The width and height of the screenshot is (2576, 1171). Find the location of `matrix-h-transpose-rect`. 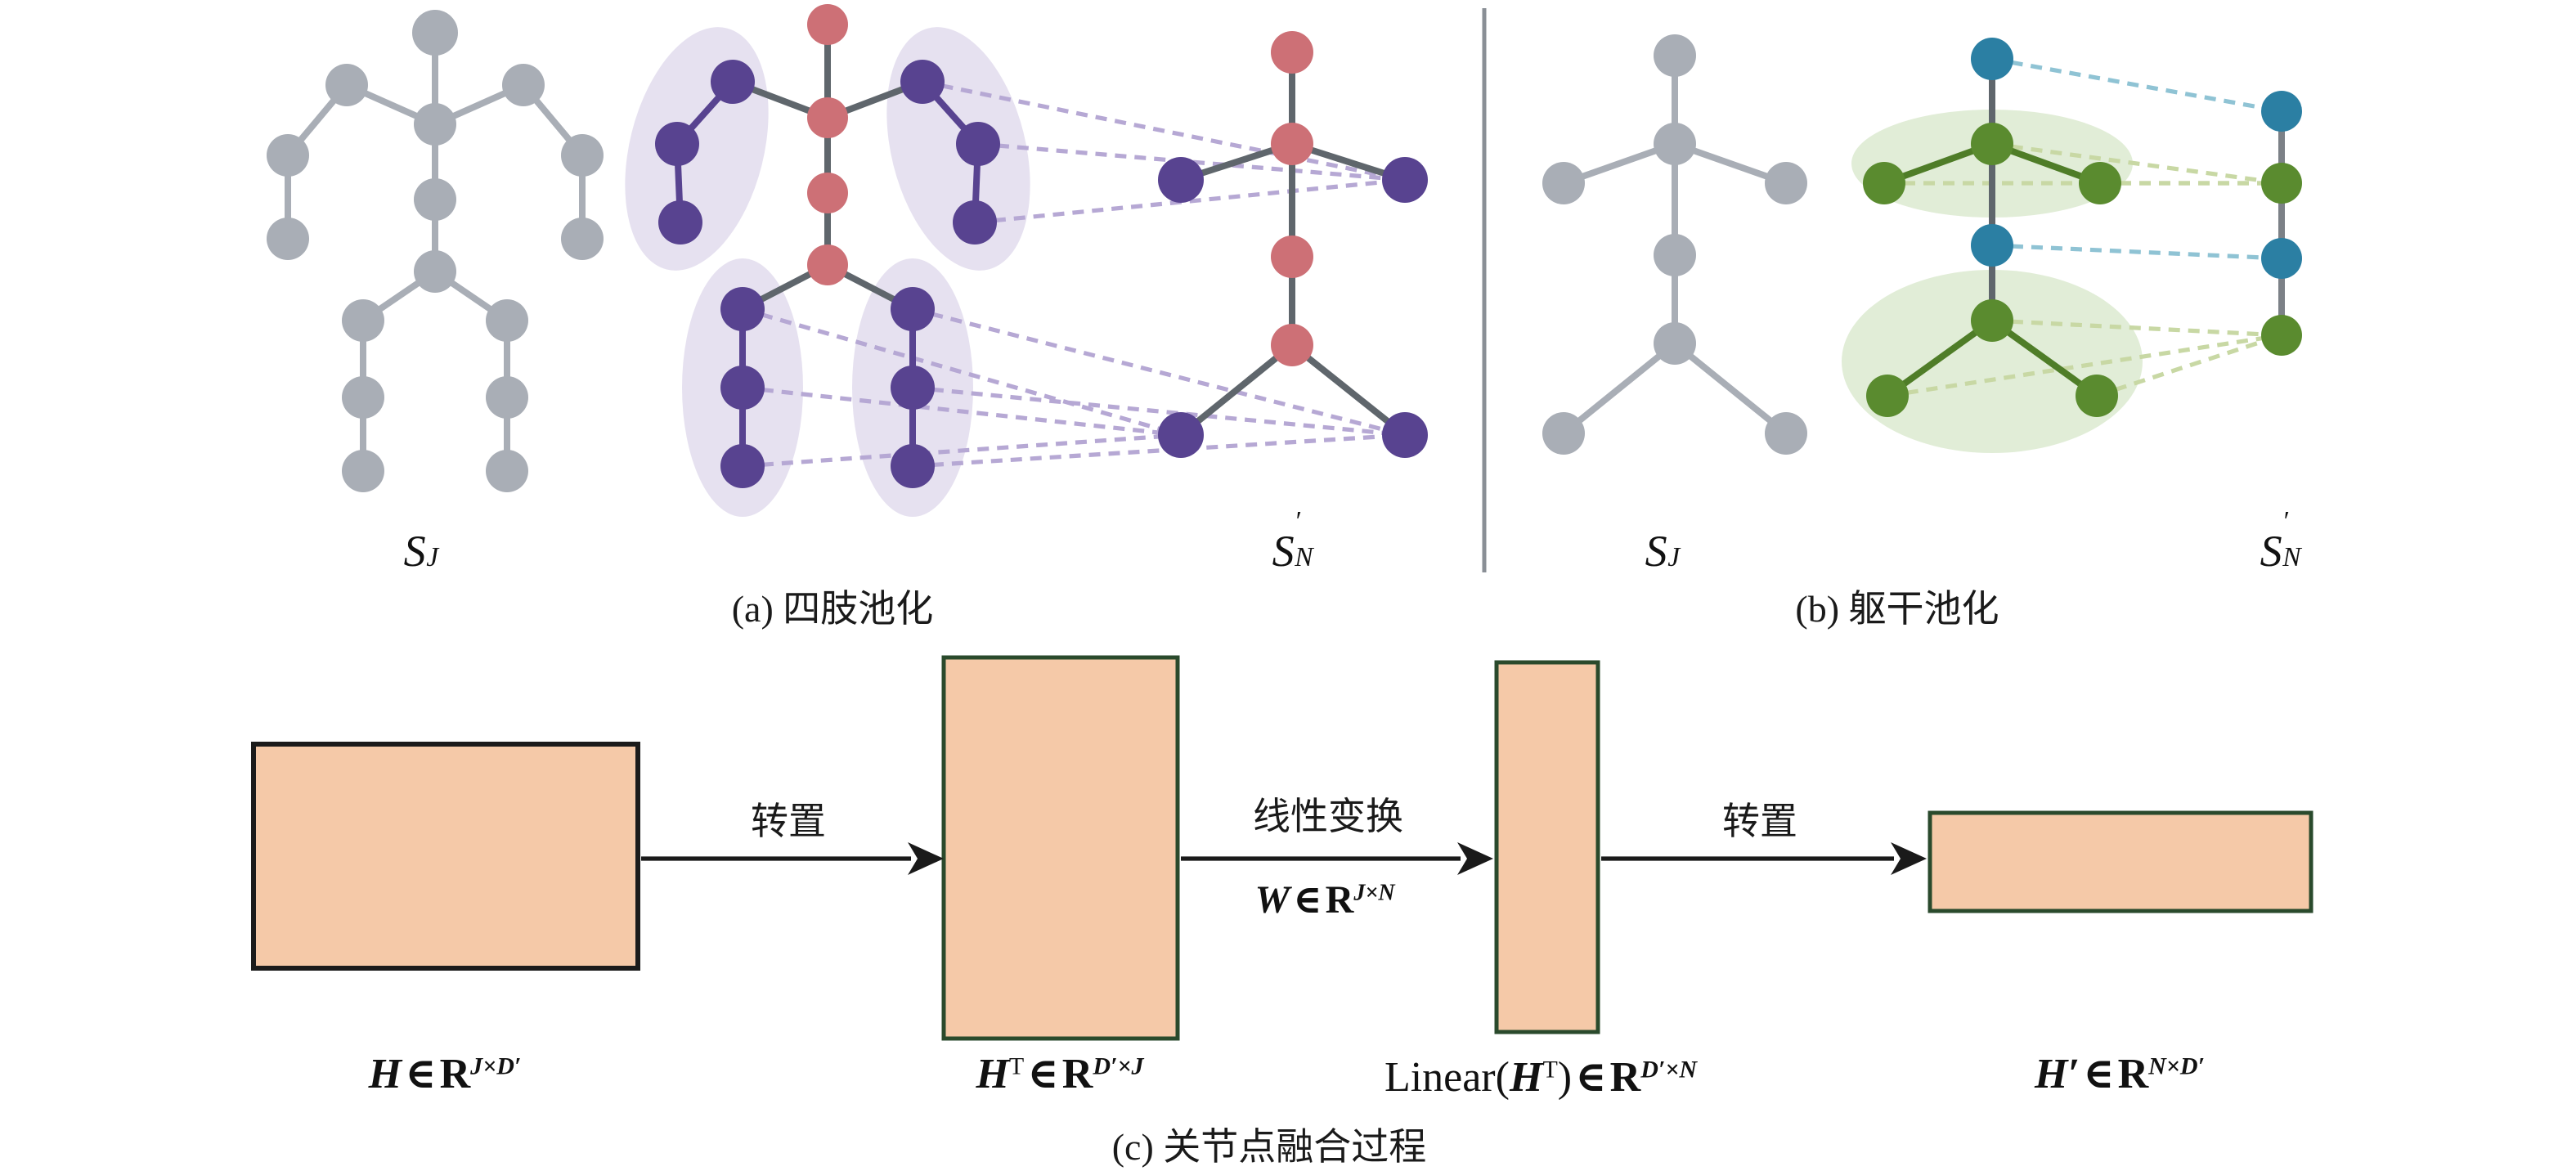

matrix-h-transpose-rect is located at coordinates (1060, 848).